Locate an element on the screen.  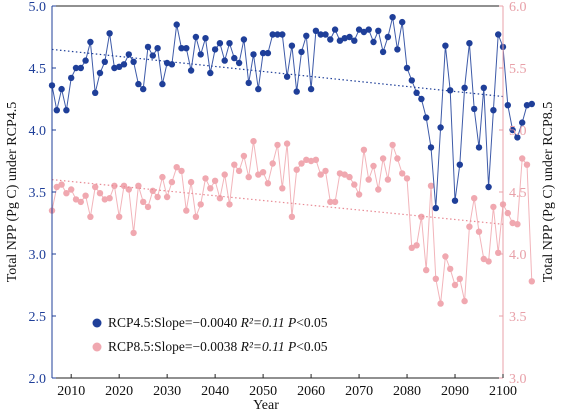
left-tick-label: 4.5 is located at coordinates (38, 69).